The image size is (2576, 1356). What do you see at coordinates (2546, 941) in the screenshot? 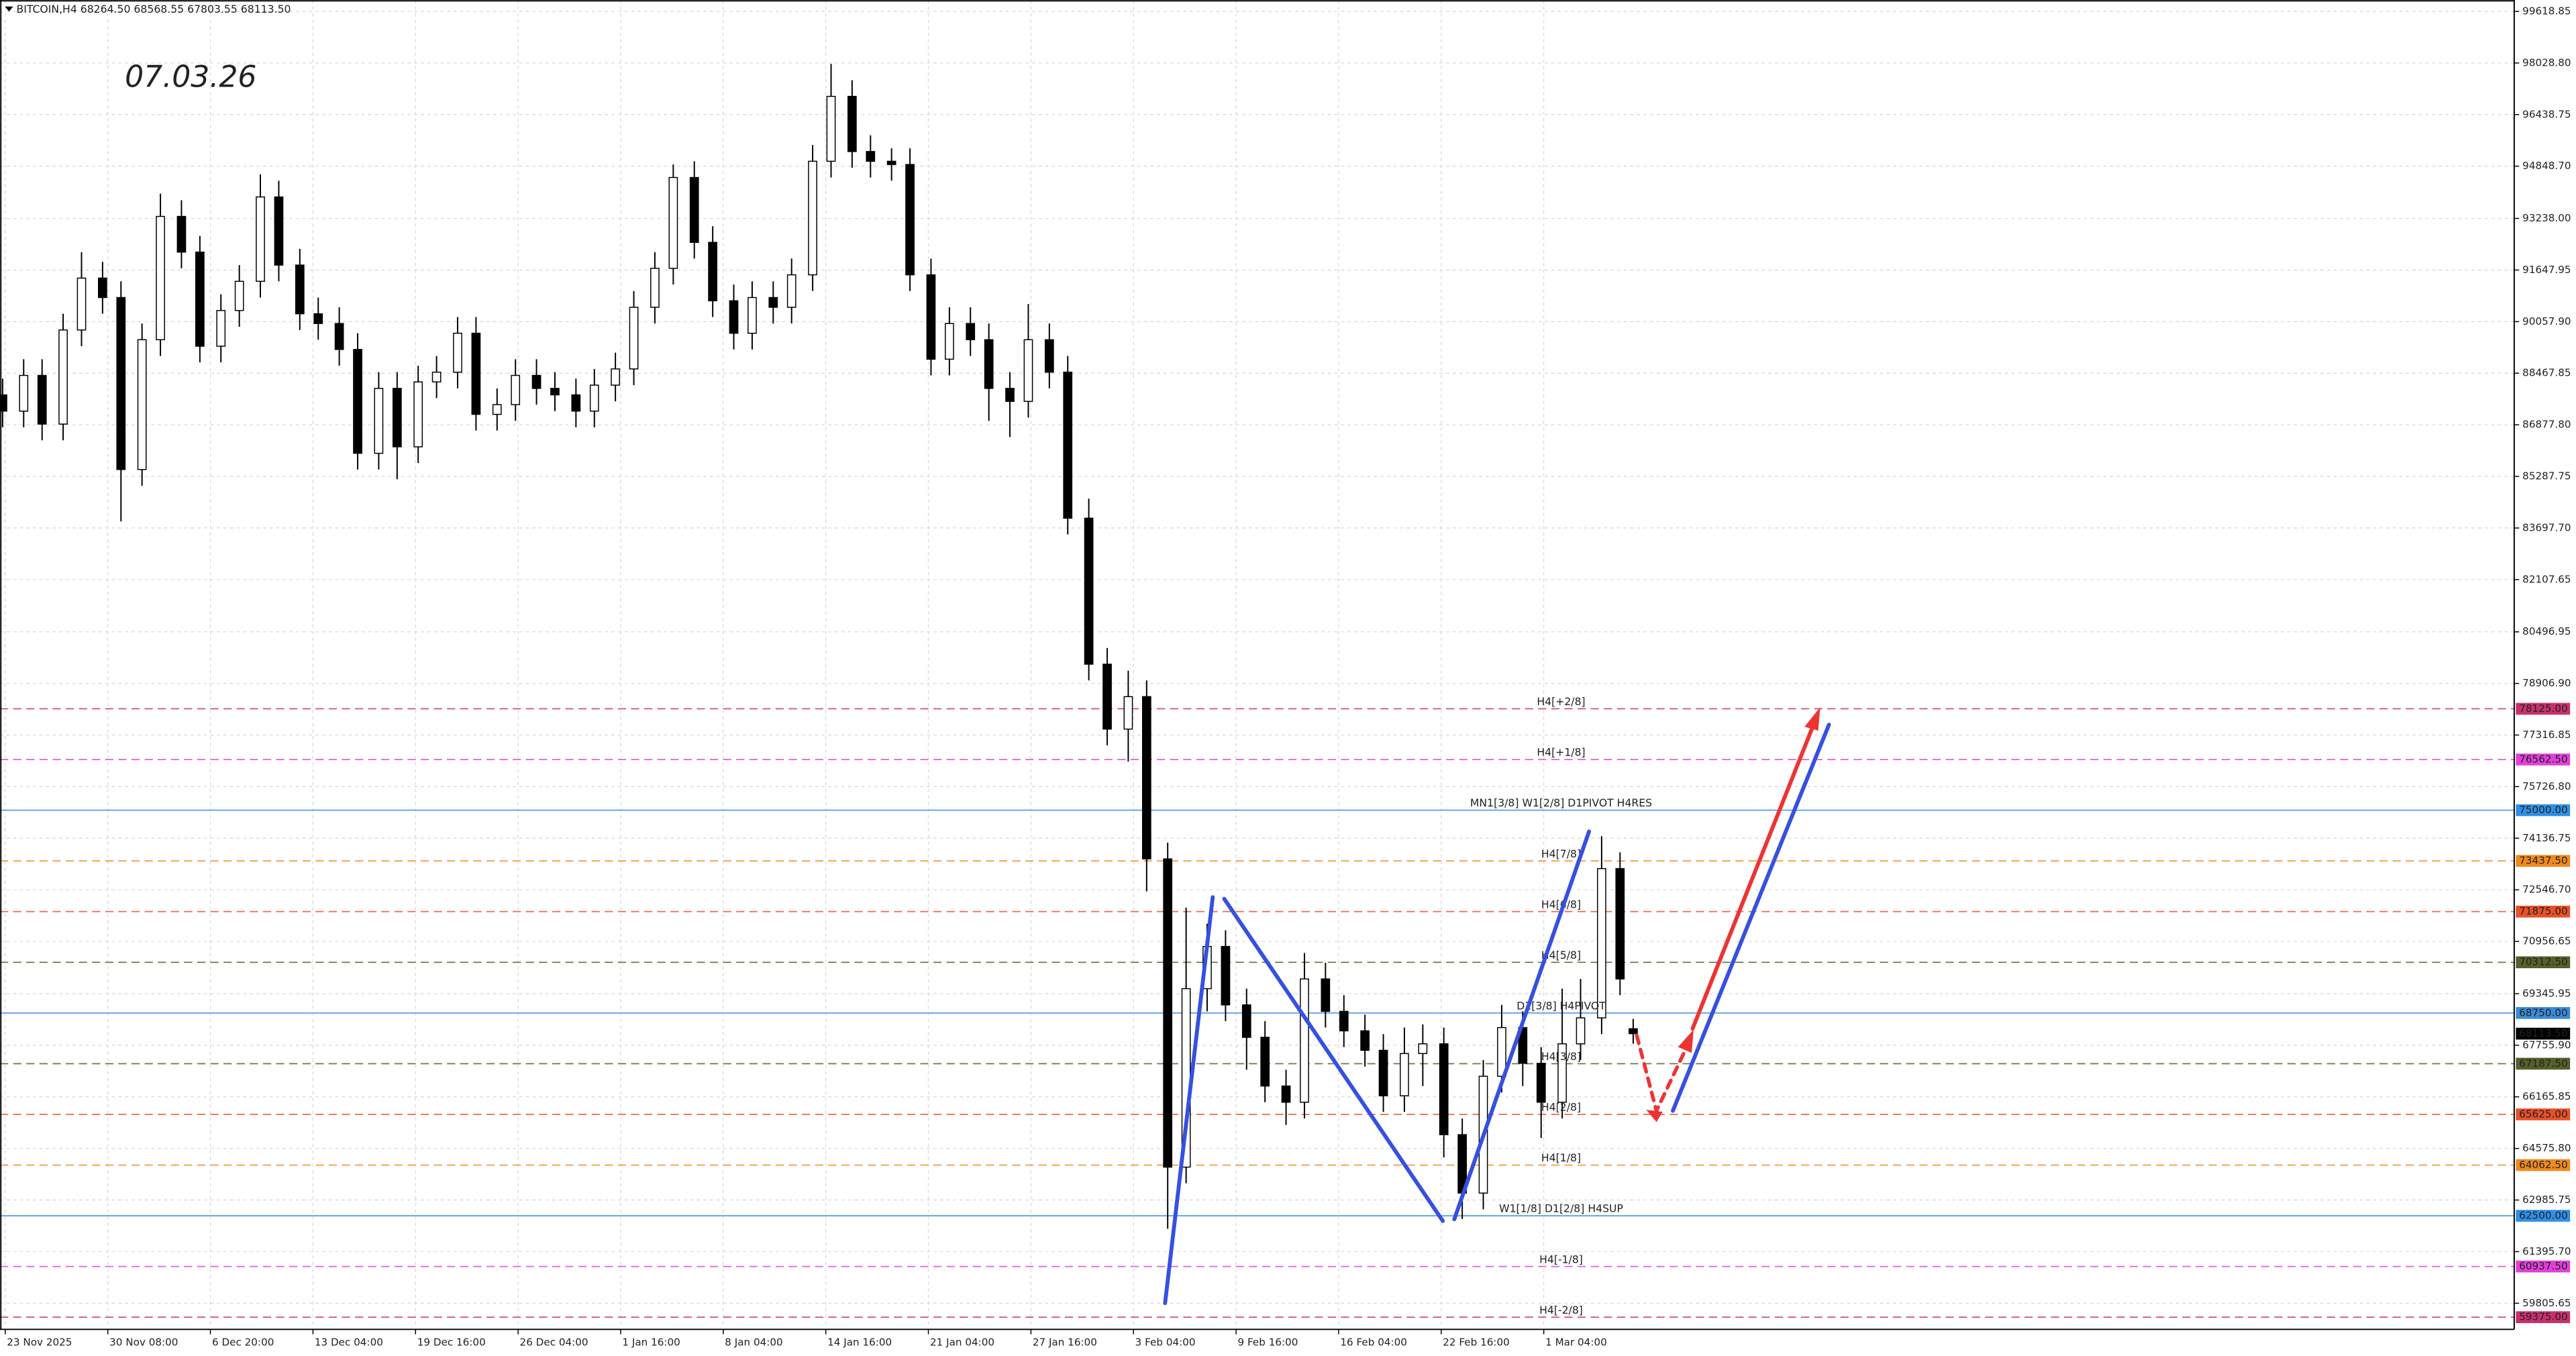
I see `y-tick-label: 70956.65` at bounding box center [2546, 941].